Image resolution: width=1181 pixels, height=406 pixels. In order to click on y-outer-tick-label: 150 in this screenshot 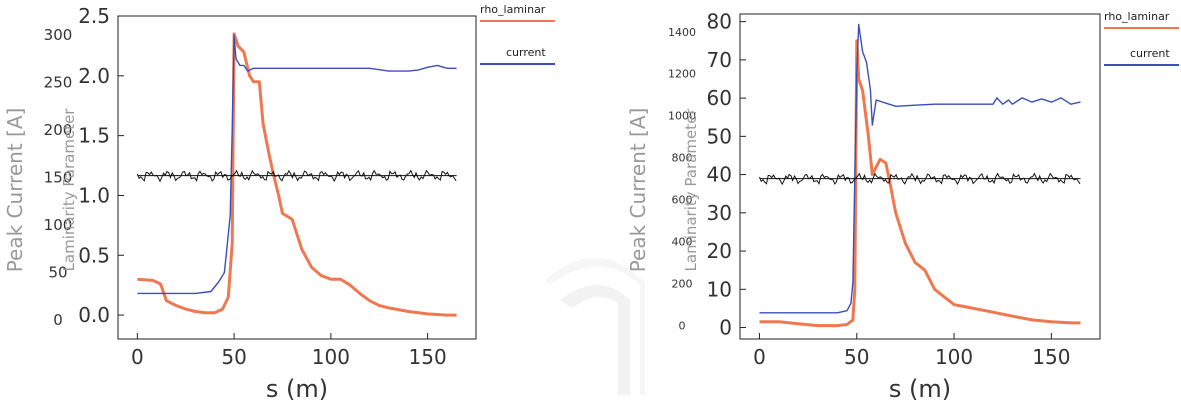, I will do `click(58, 178)`.